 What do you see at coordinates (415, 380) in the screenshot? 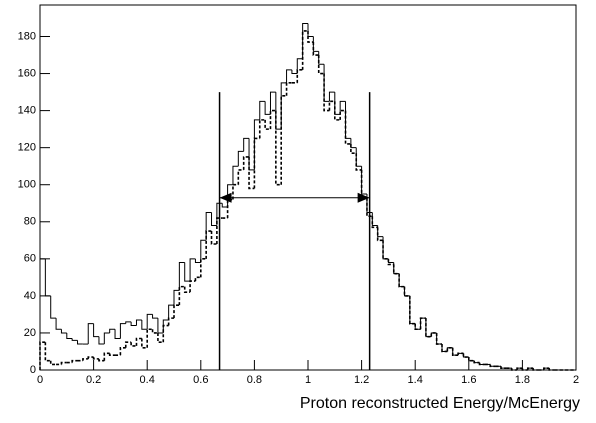
I see `x-tick-label: 1.4` at bounding box center [415, 380].